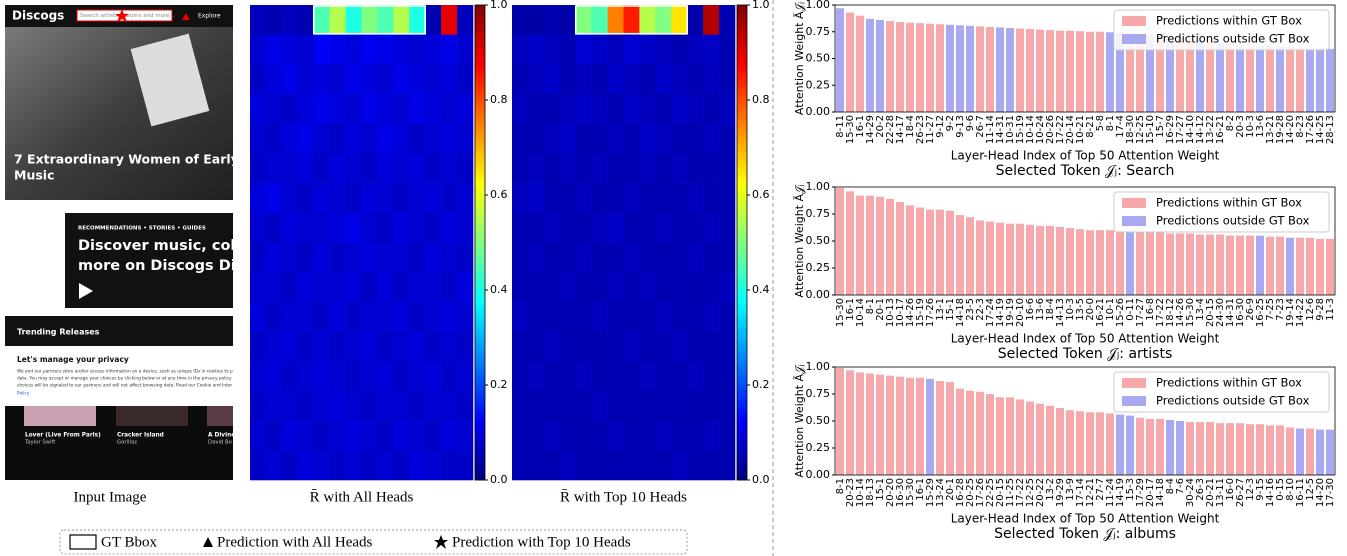 The height and width of the screenshot is (556, 1347). Describe the element at coordinates (761, 194) in the screenshot. I see `colorbar-tick-label: 0.6` at that location.